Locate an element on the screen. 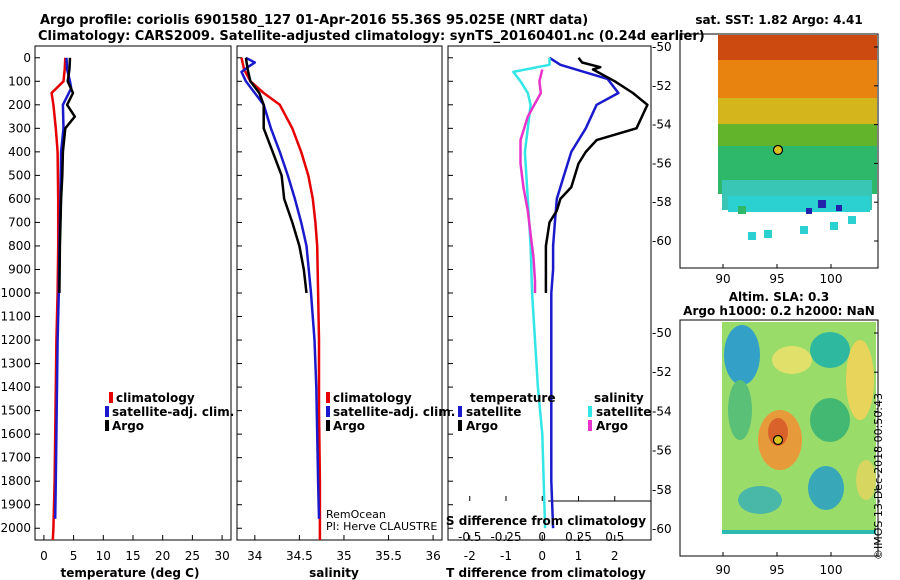 The width and height of the screenshot is (900, 580). x-tick-label: 25 is located at coordinates (192, 556).